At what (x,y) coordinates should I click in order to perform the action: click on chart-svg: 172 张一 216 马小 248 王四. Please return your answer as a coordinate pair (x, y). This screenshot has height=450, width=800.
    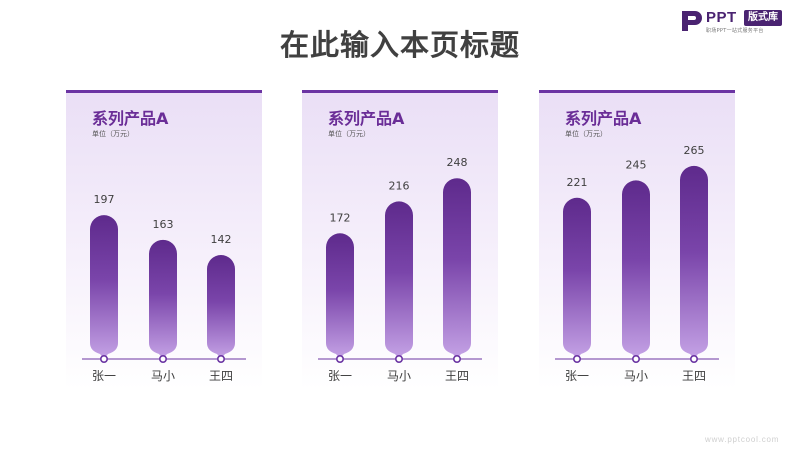
    Looking at the image, I should click on (400, 269).